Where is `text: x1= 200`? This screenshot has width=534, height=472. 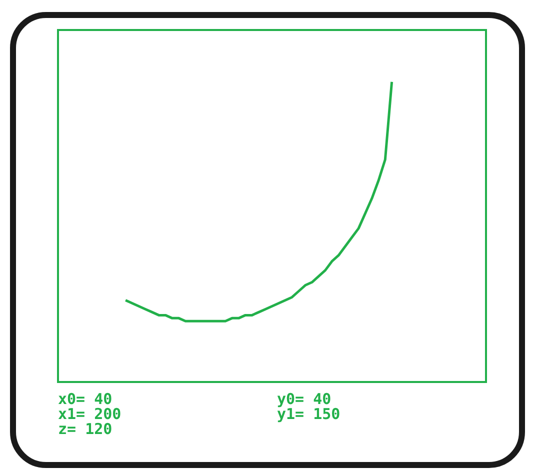 text: x1= 200 is located at coordinates (90, 414).